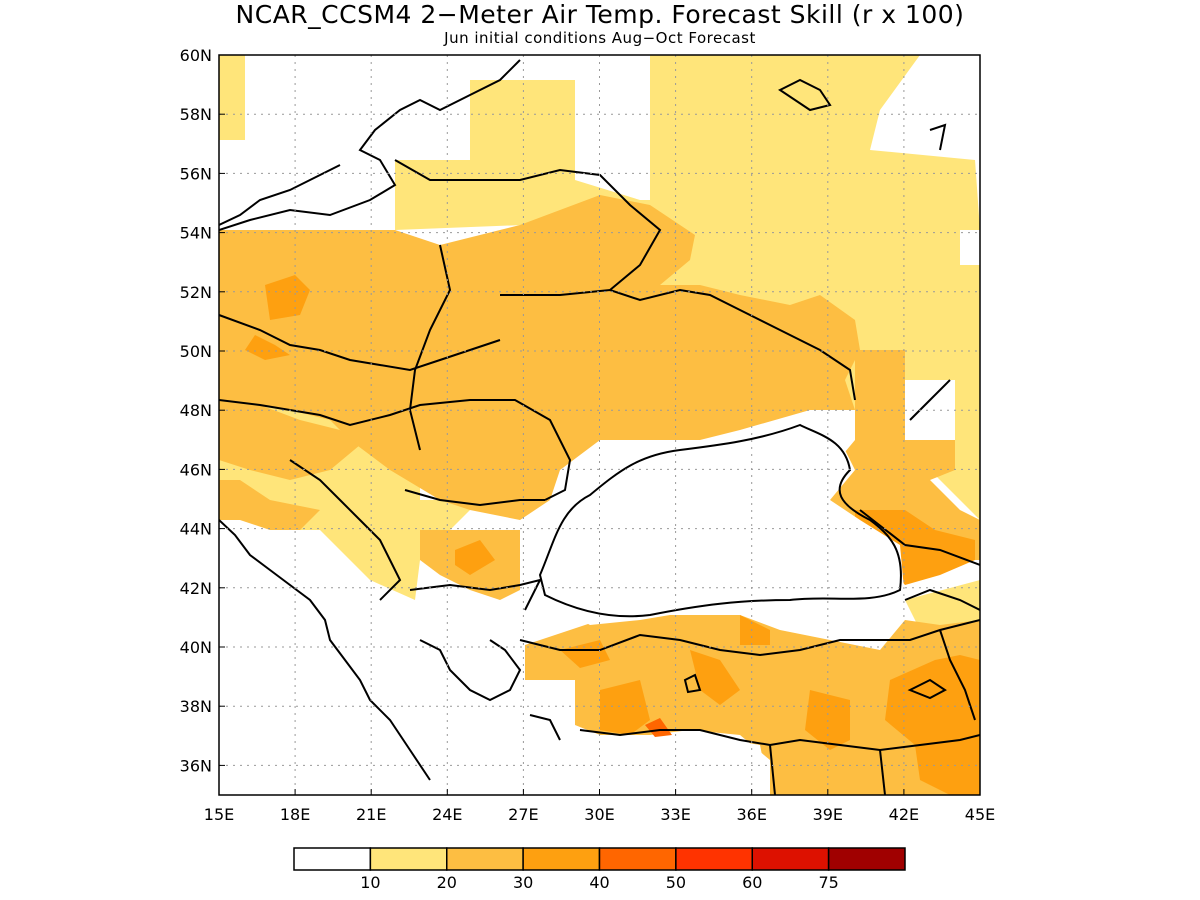 This screenshot has height=900, width=1200. Describe the element at coordinates (523, 814) in the screenshot. I see `x-tick-label: 27E` at that location.